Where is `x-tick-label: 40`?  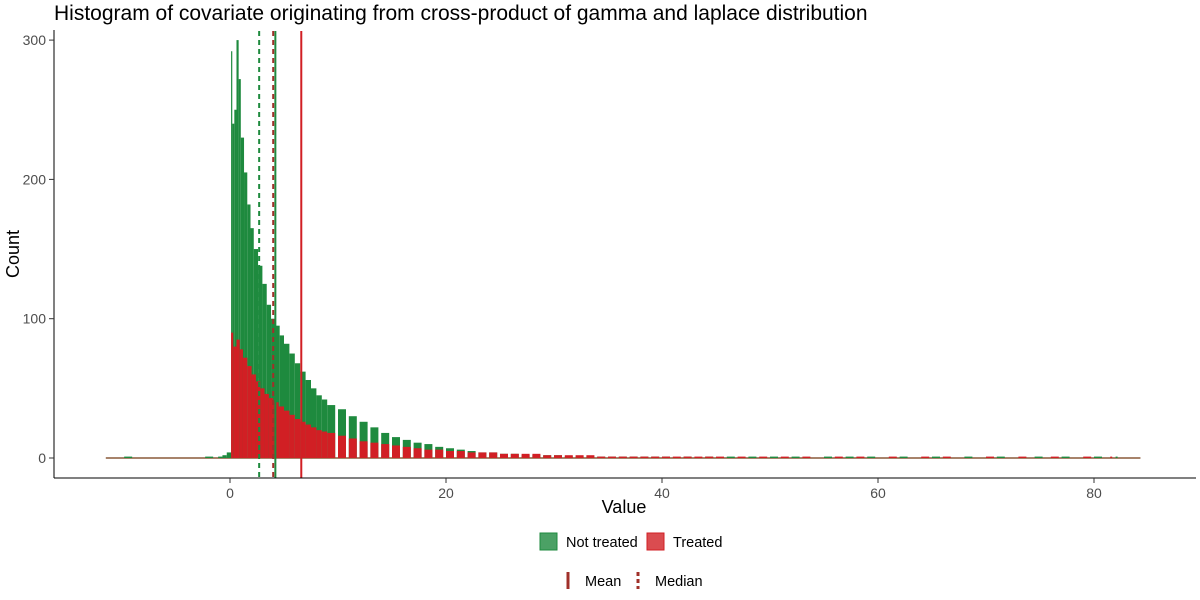 x-tick-label: 40 is located at coordinates (662, 493).